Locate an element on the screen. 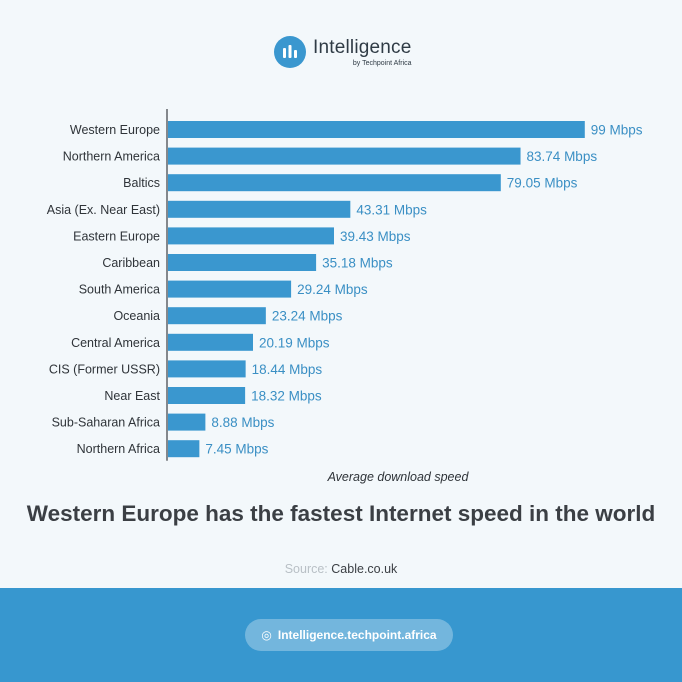 The width and height of the screenshot is (682, 682). category-label: CIS (Former USSR) is located at coordinates (104, 369).